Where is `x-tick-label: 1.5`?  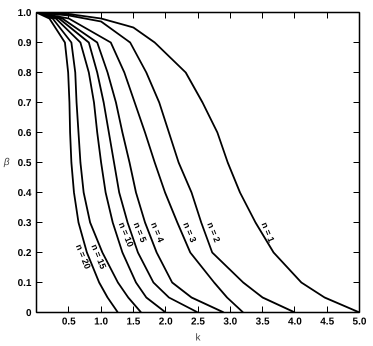
x-tick-label: 1.5 is located at coordinates (133, 322).